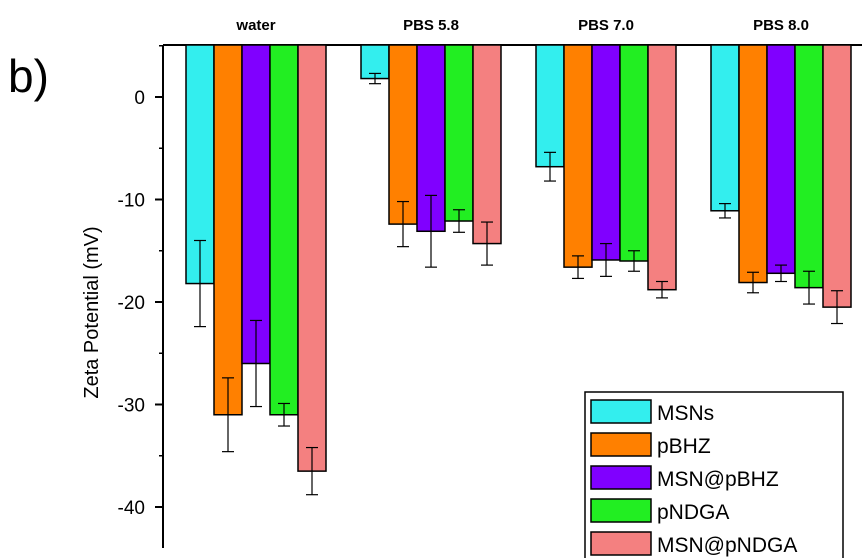  What do you see at coordinates (693, 512) in the screenshot?
I see `legend-label: pNDGA` at bounding box center [693, 512].